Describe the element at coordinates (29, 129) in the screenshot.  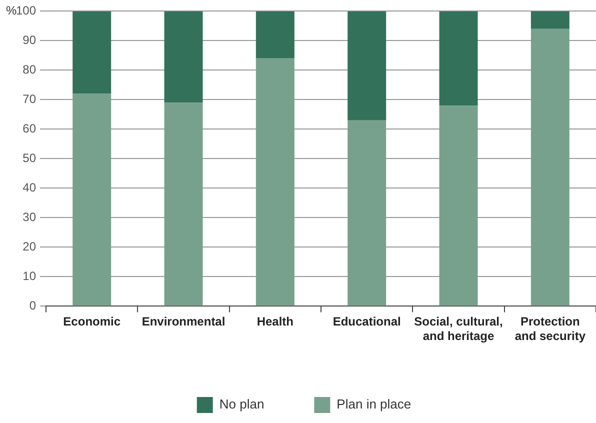
I see `y-tick-label: 60` at that location.